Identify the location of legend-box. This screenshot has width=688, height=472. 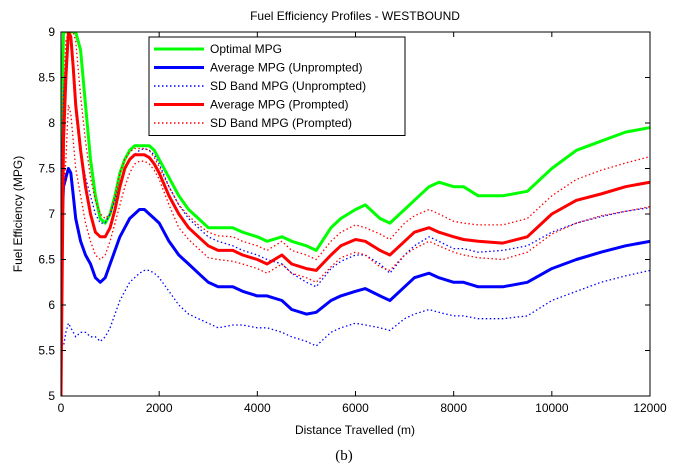
(277, 86).